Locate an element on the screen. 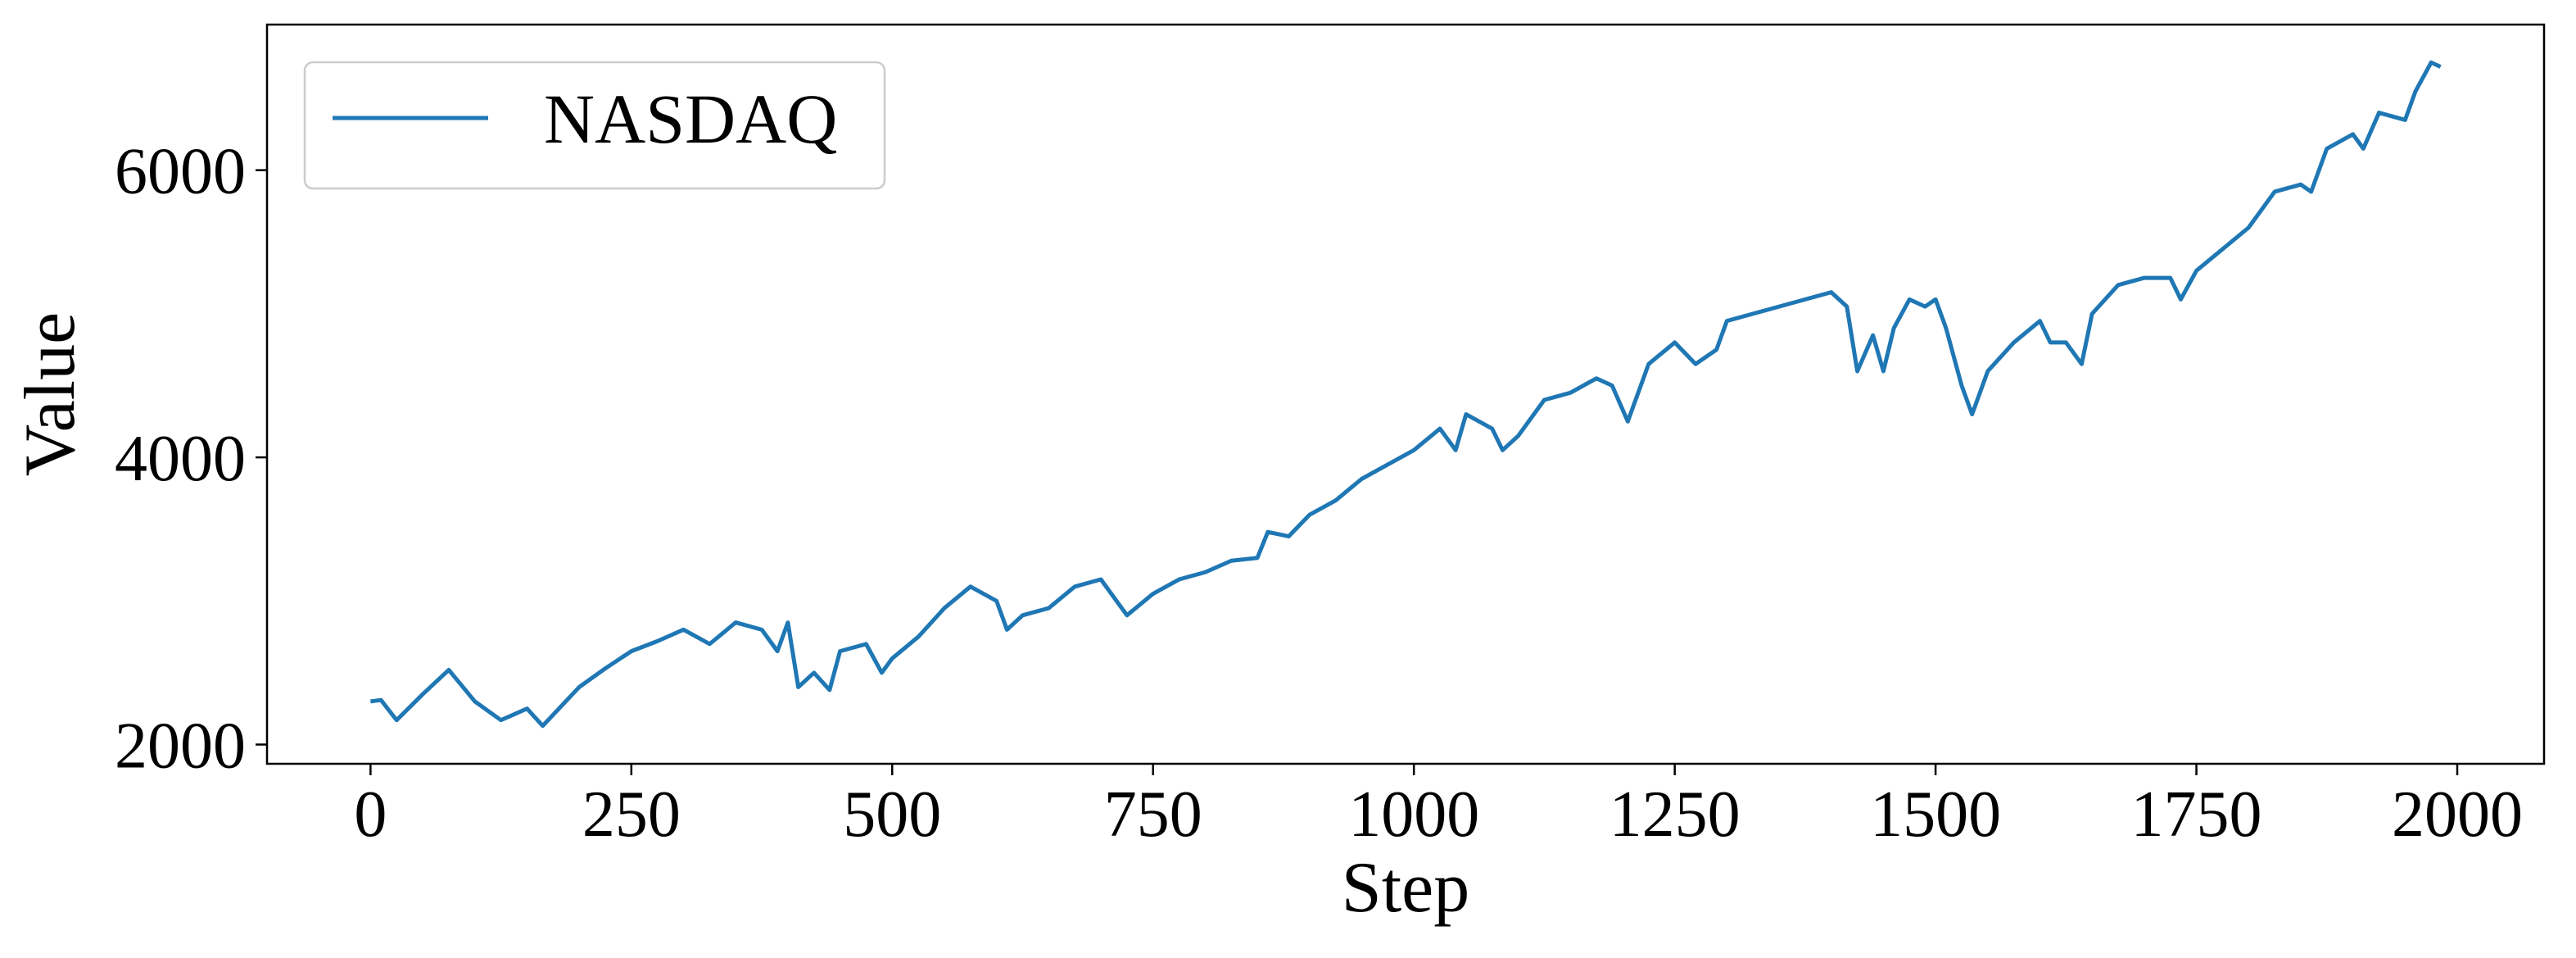 Image resolution: width=2576 pixels, height=958 pixels. x-tick-label: 1250 is located at coordinates (1675, 815).